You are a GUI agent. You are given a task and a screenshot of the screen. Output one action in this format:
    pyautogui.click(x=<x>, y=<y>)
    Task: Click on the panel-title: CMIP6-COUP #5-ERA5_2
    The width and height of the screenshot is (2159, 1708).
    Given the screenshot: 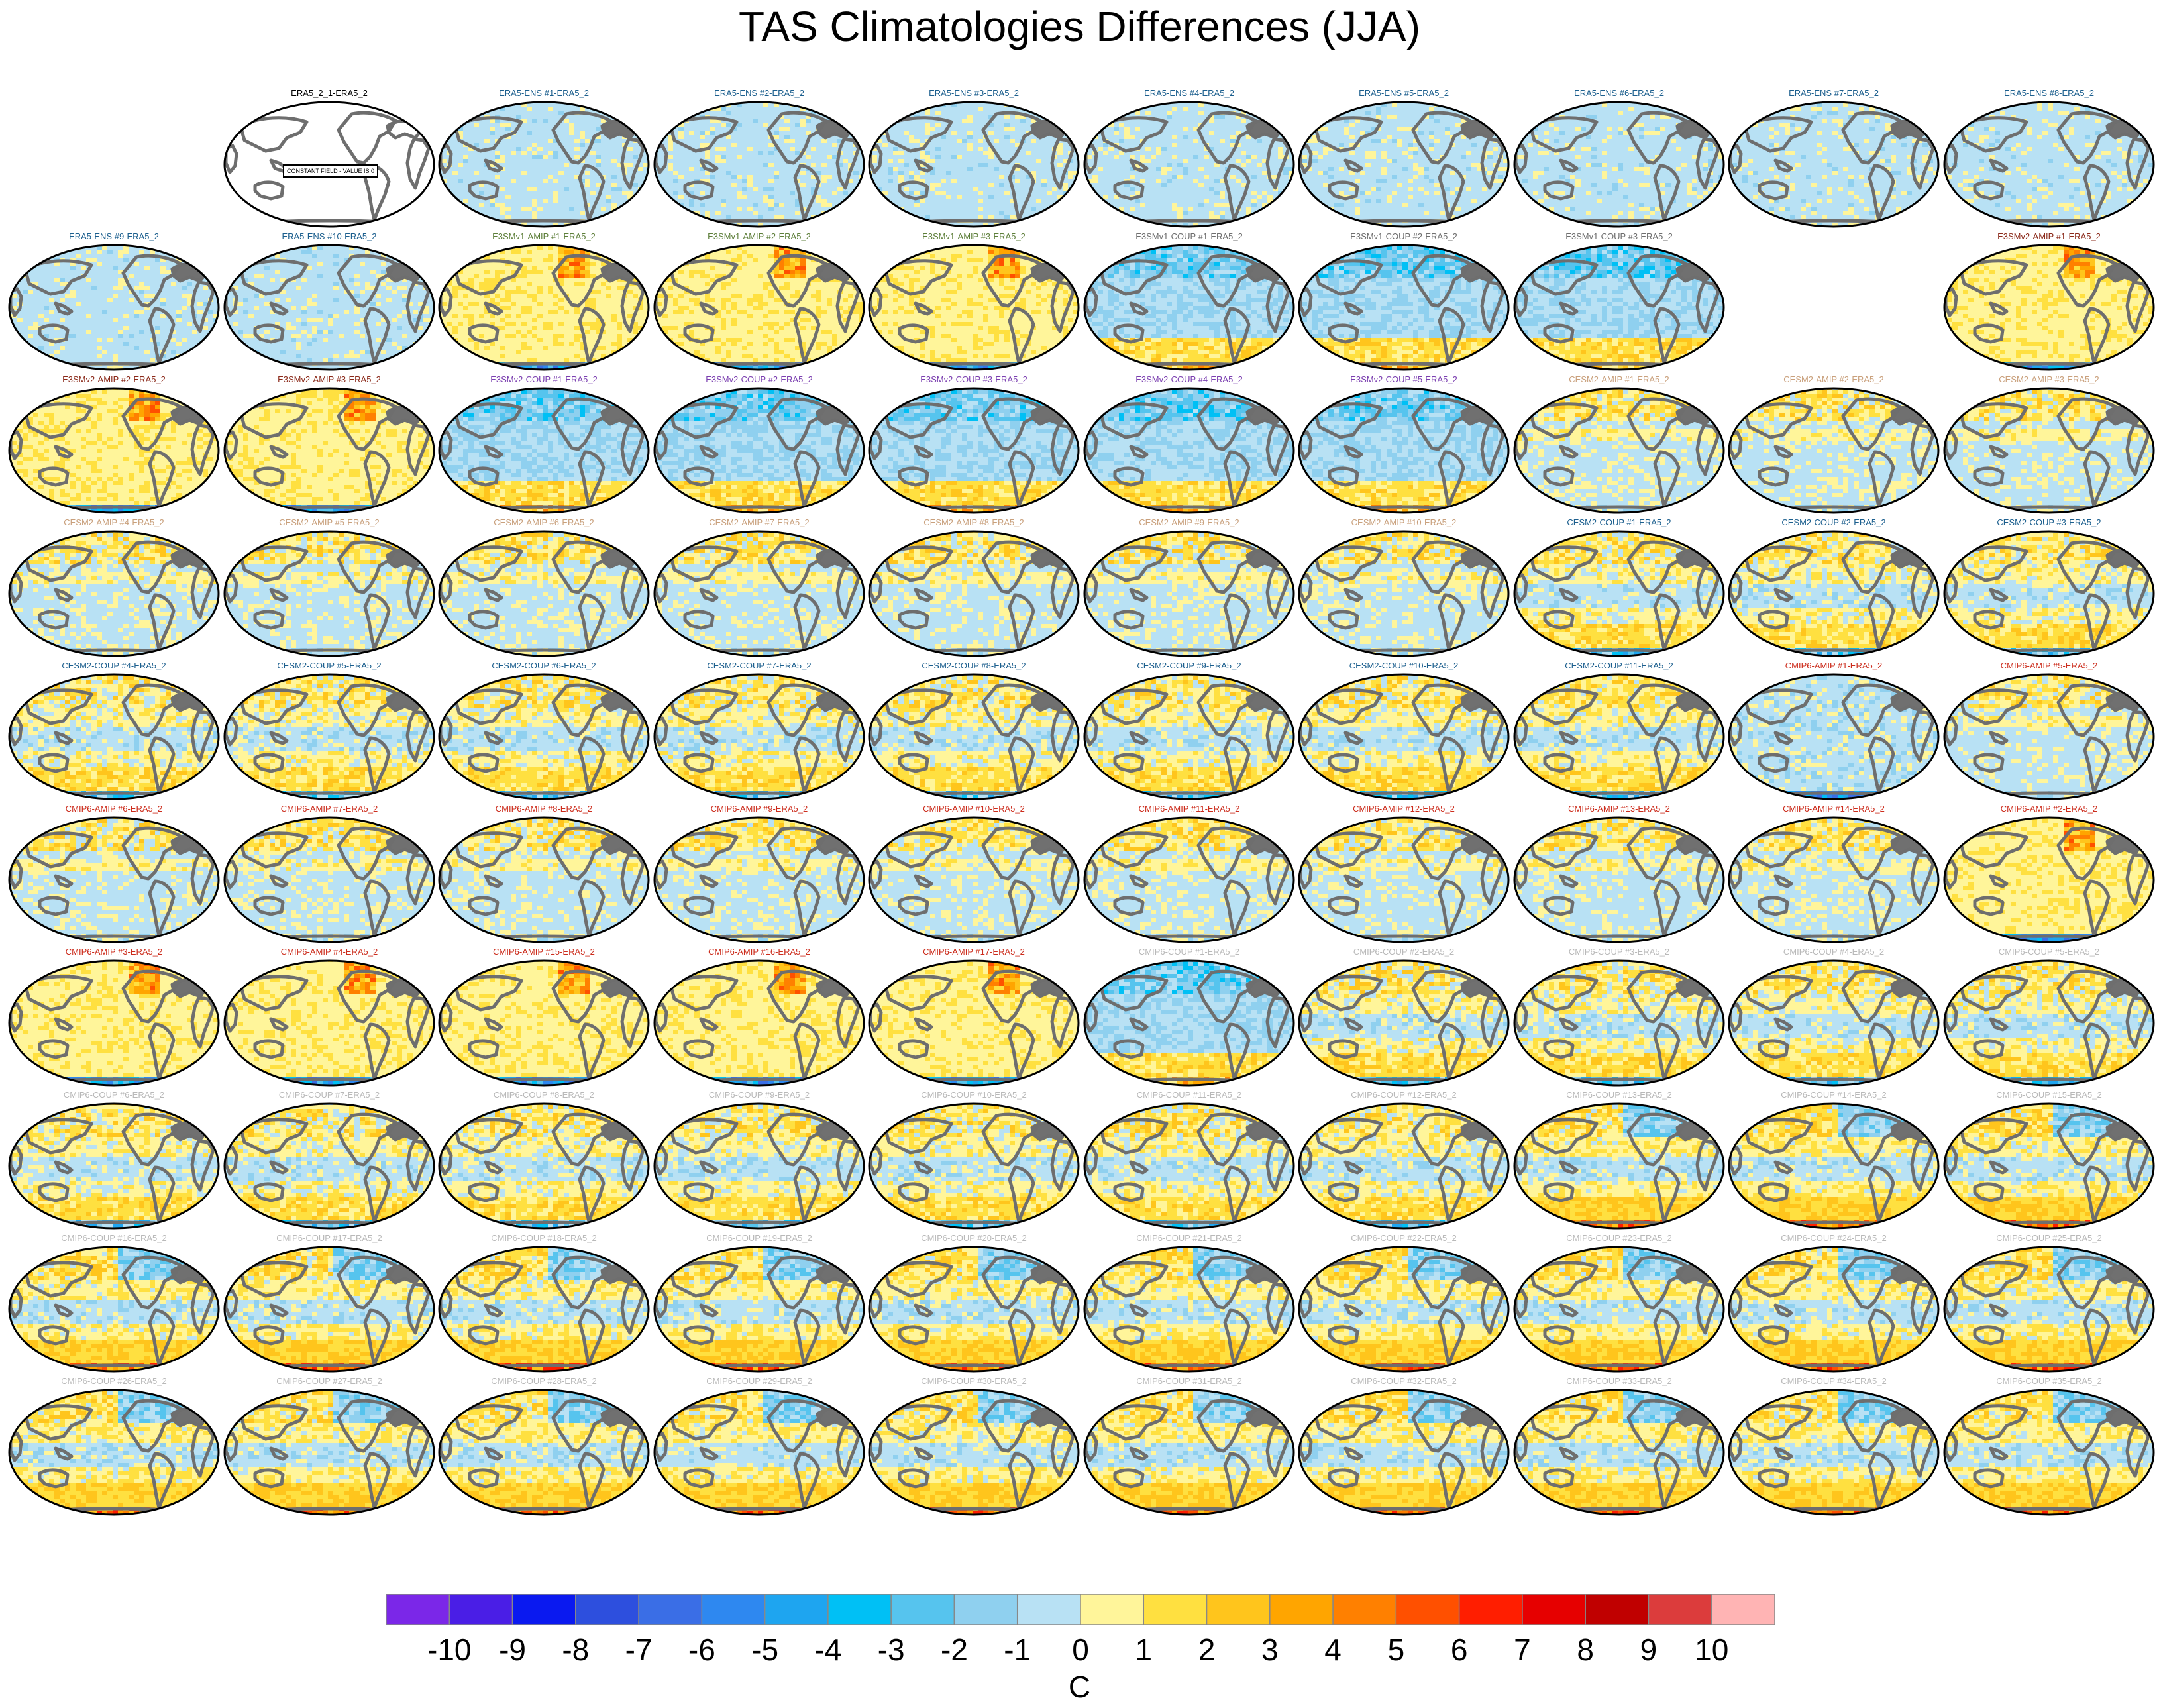 What is the action you would take?
    pyautogui.click(x=2049, y=952)
    